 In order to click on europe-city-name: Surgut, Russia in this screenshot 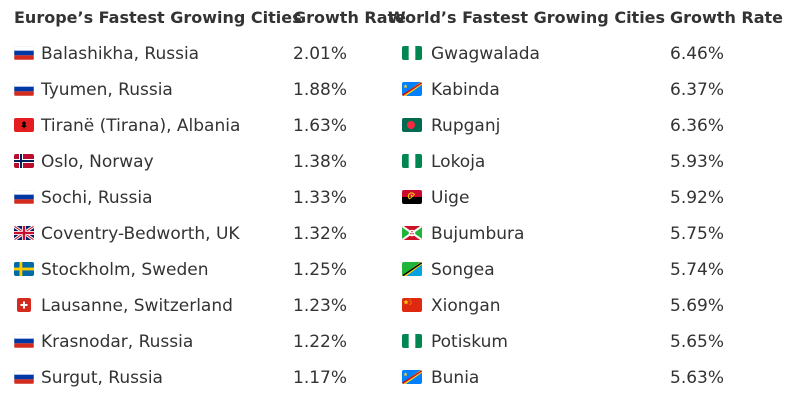, I will do `click(102, 378)`.